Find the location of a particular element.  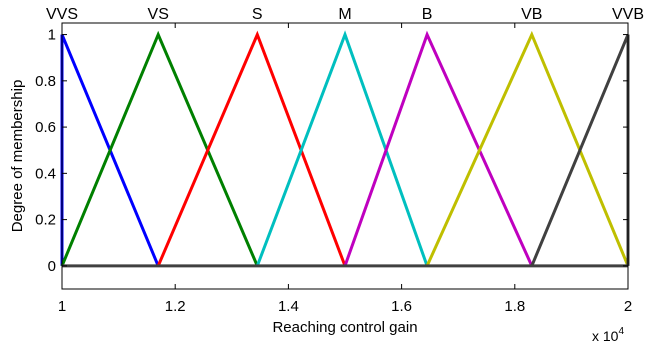

y-axis-label: Degree of membership is located at coordinates (17, 156).